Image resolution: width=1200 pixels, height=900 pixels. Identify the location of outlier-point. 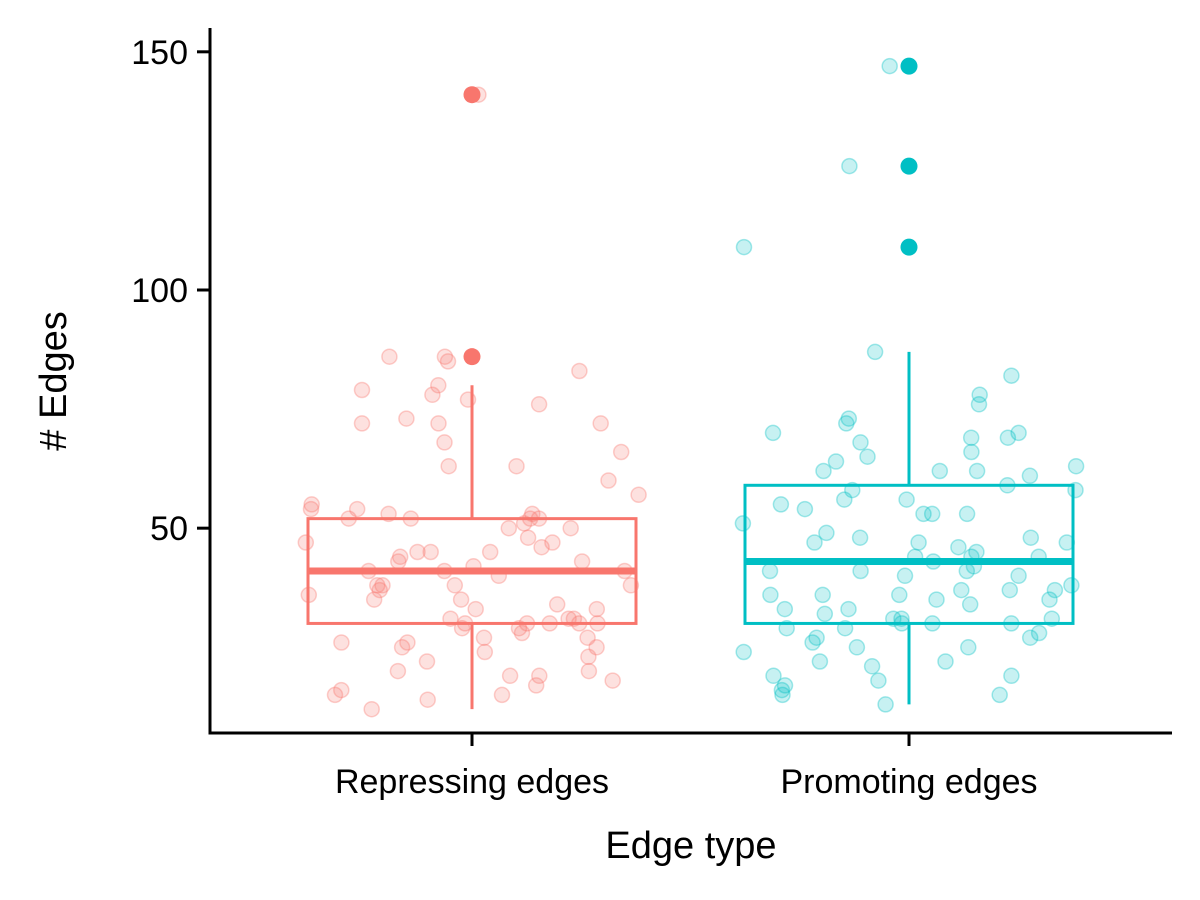
(909, 66).